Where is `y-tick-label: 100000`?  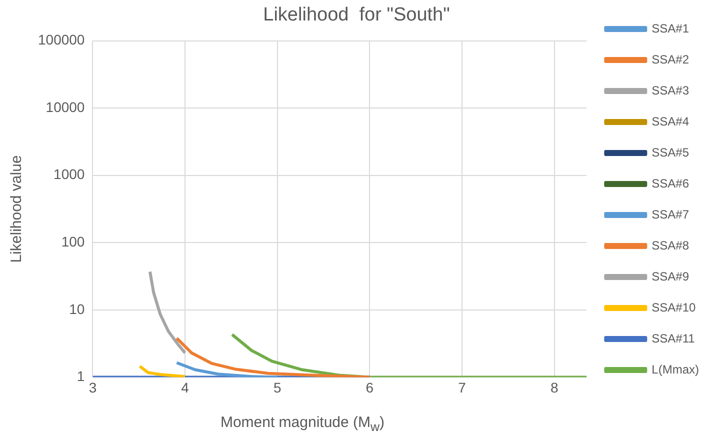
y-tick-label: 100000 is located at coordinates (61, 40).